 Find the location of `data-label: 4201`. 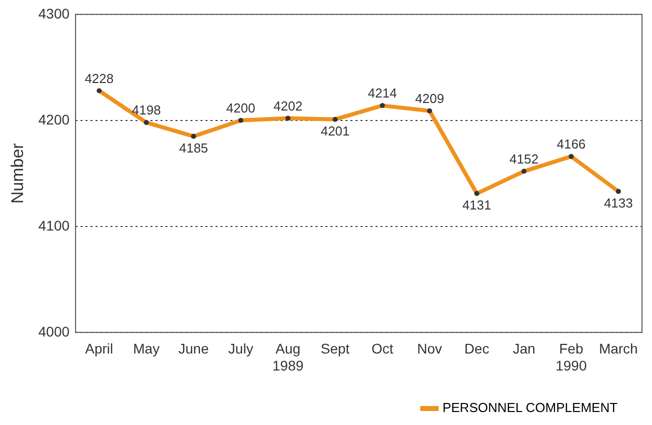

data-label: 4201 is located at coordinates (335, 130).